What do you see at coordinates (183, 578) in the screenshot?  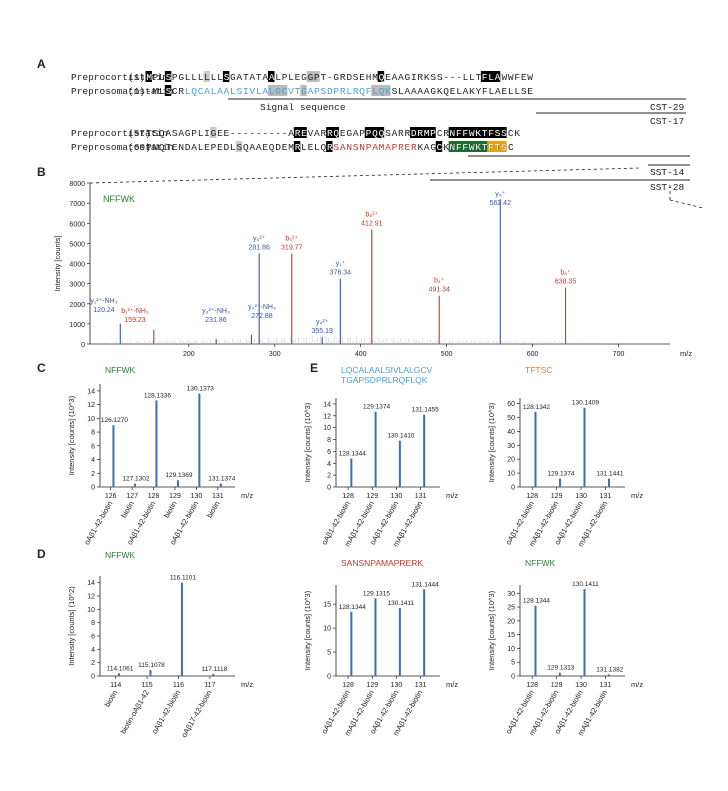 I see `peak-label: 116.1101` at bounding box center [183, 578].